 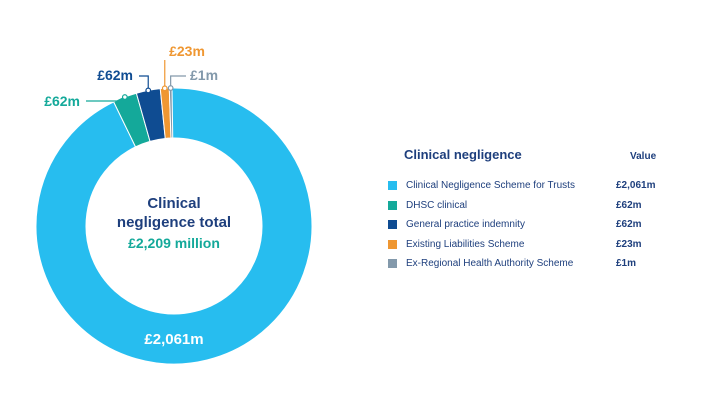 I want to click on callout-label-1: £62m, so click(x=62, y=101).